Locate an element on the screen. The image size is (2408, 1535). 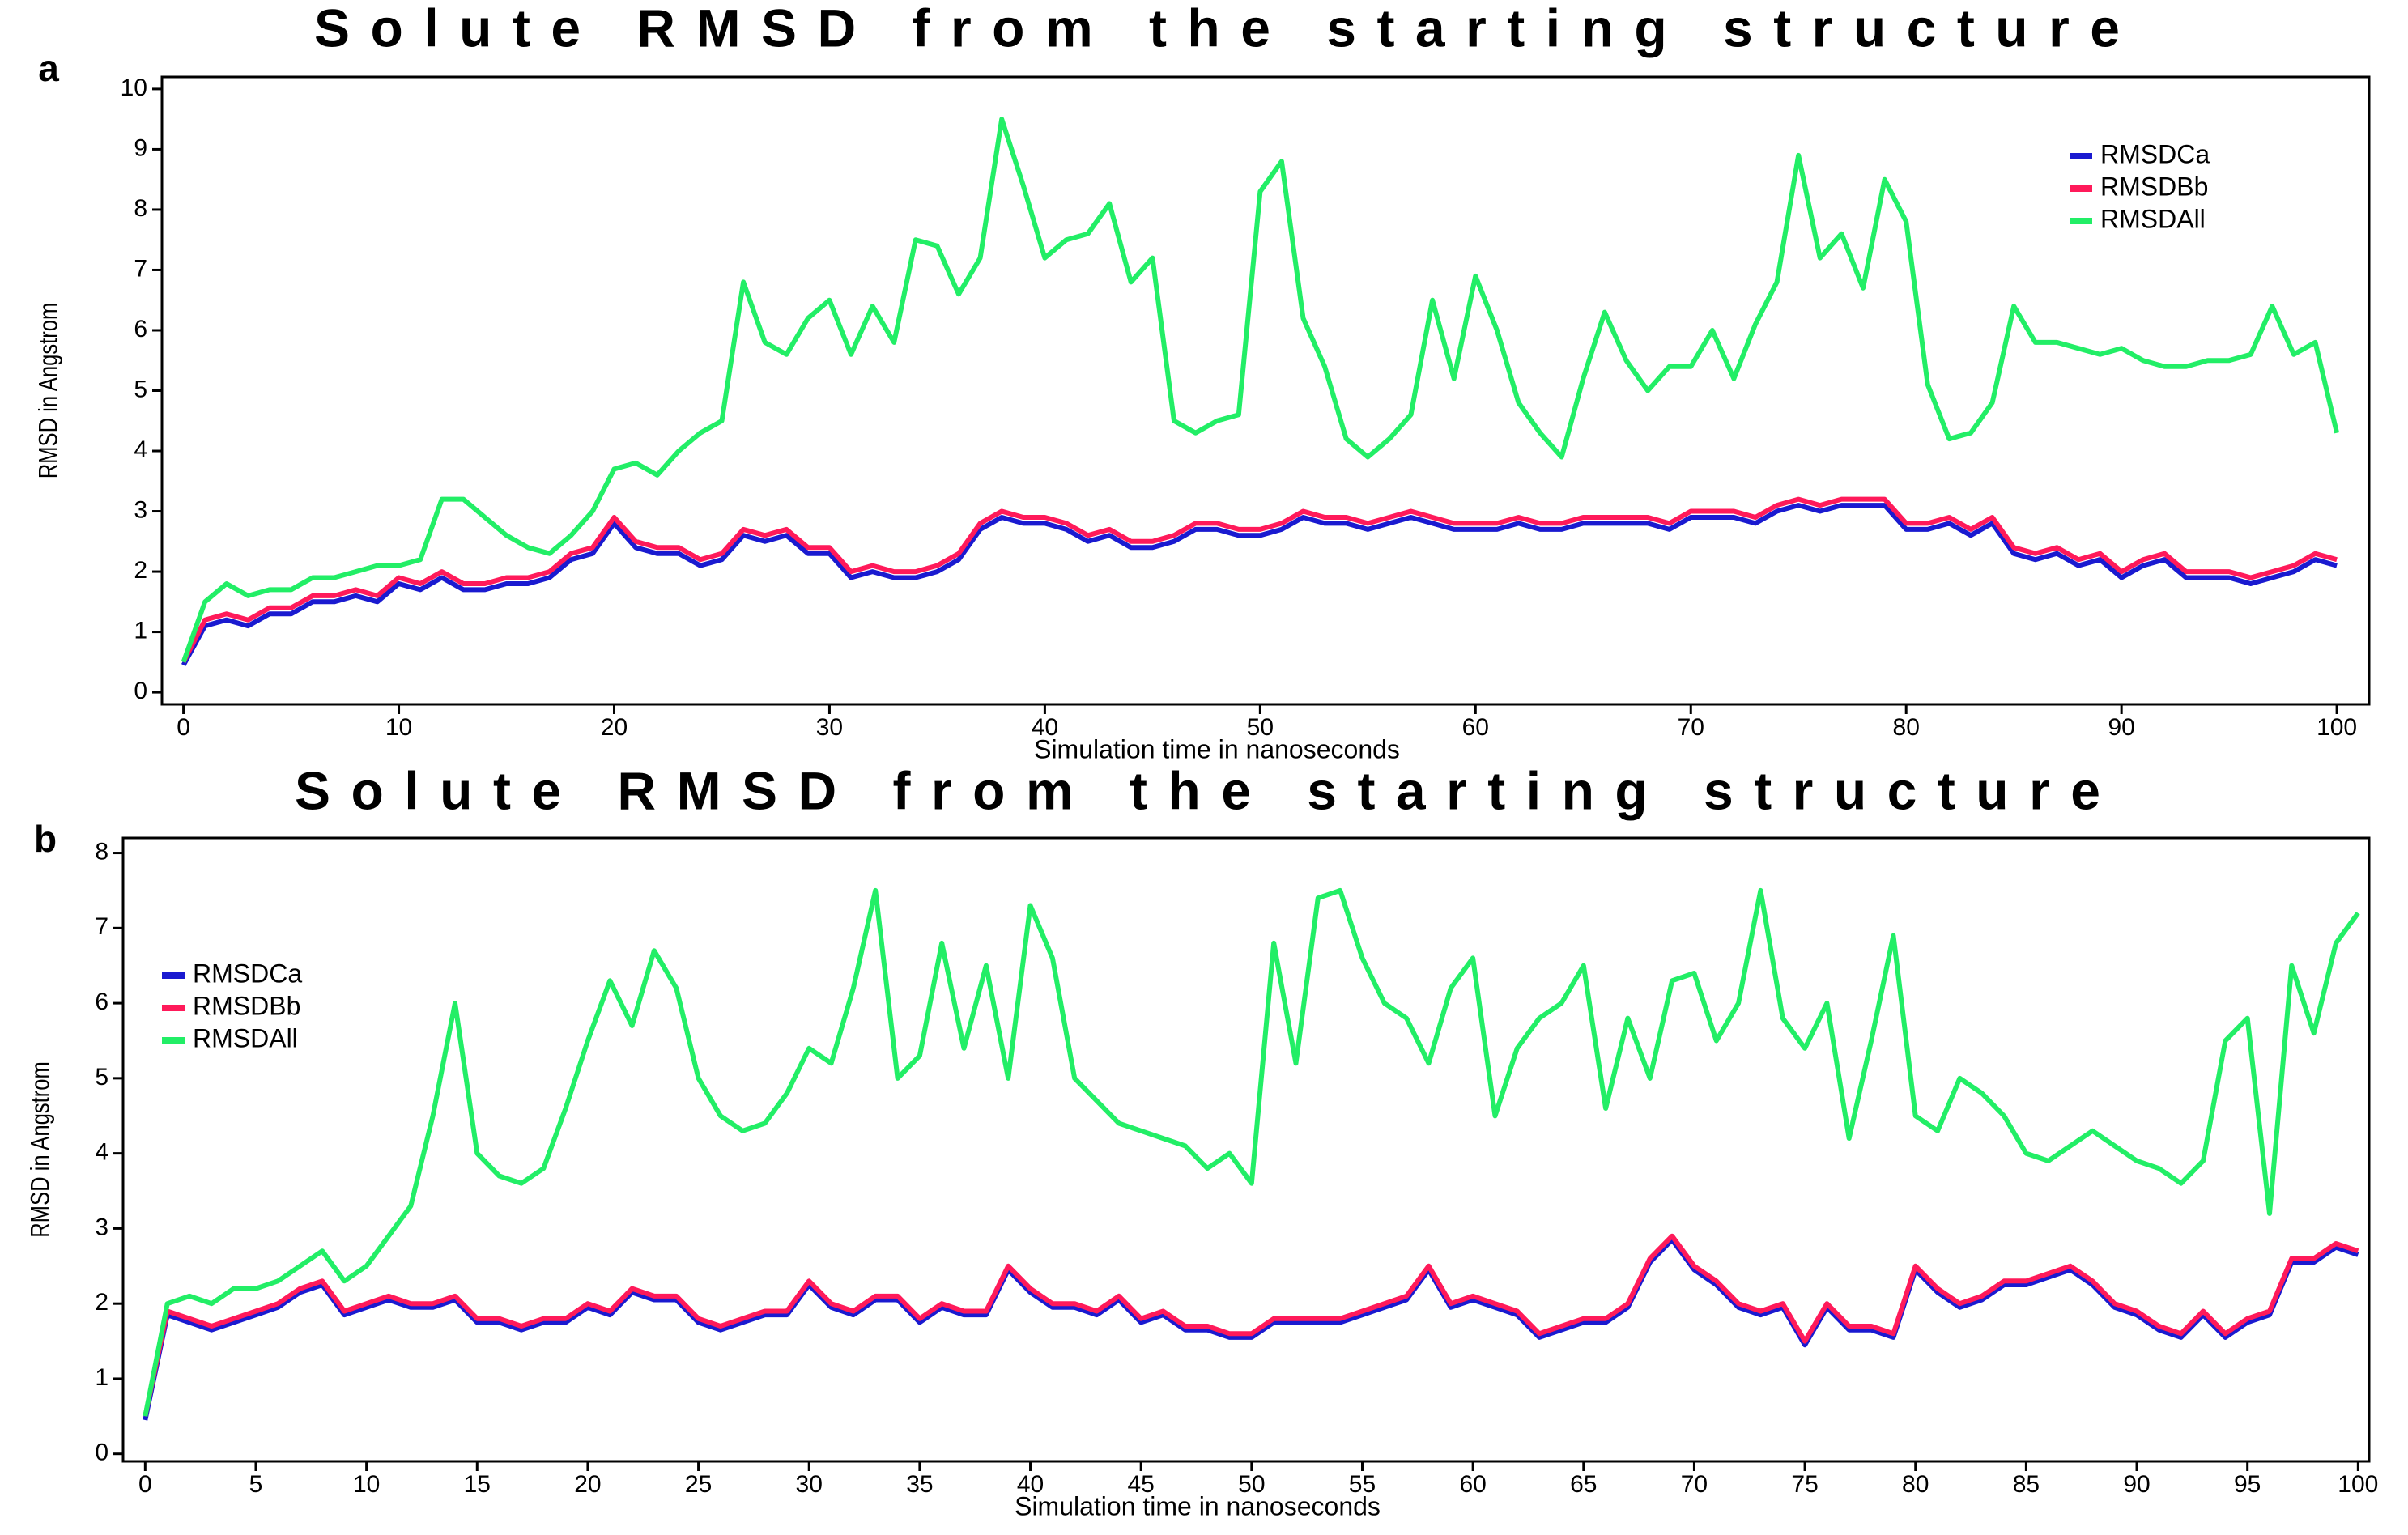
x-tick-label: 95 is located at coordinates (2247, 1484).